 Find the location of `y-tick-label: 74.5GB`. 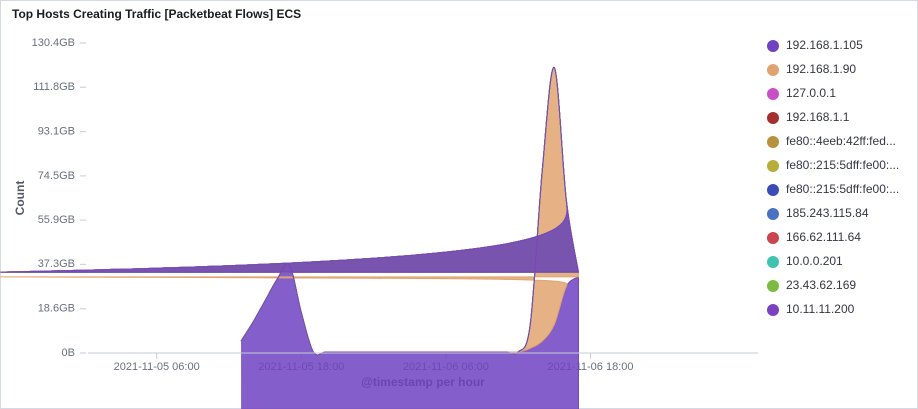

y-tick-label: 74.5GB is located at coordinates (56, 176).